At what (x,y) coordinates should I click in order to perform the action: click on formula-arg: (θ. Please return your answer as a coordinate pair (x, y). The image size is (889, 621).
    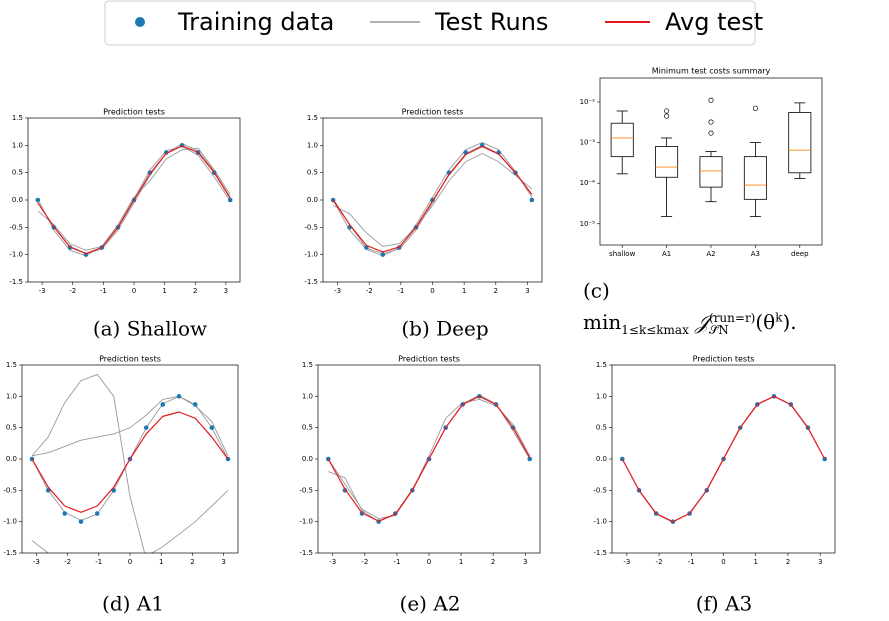
    Looking at the image, I should click on (765, 322).